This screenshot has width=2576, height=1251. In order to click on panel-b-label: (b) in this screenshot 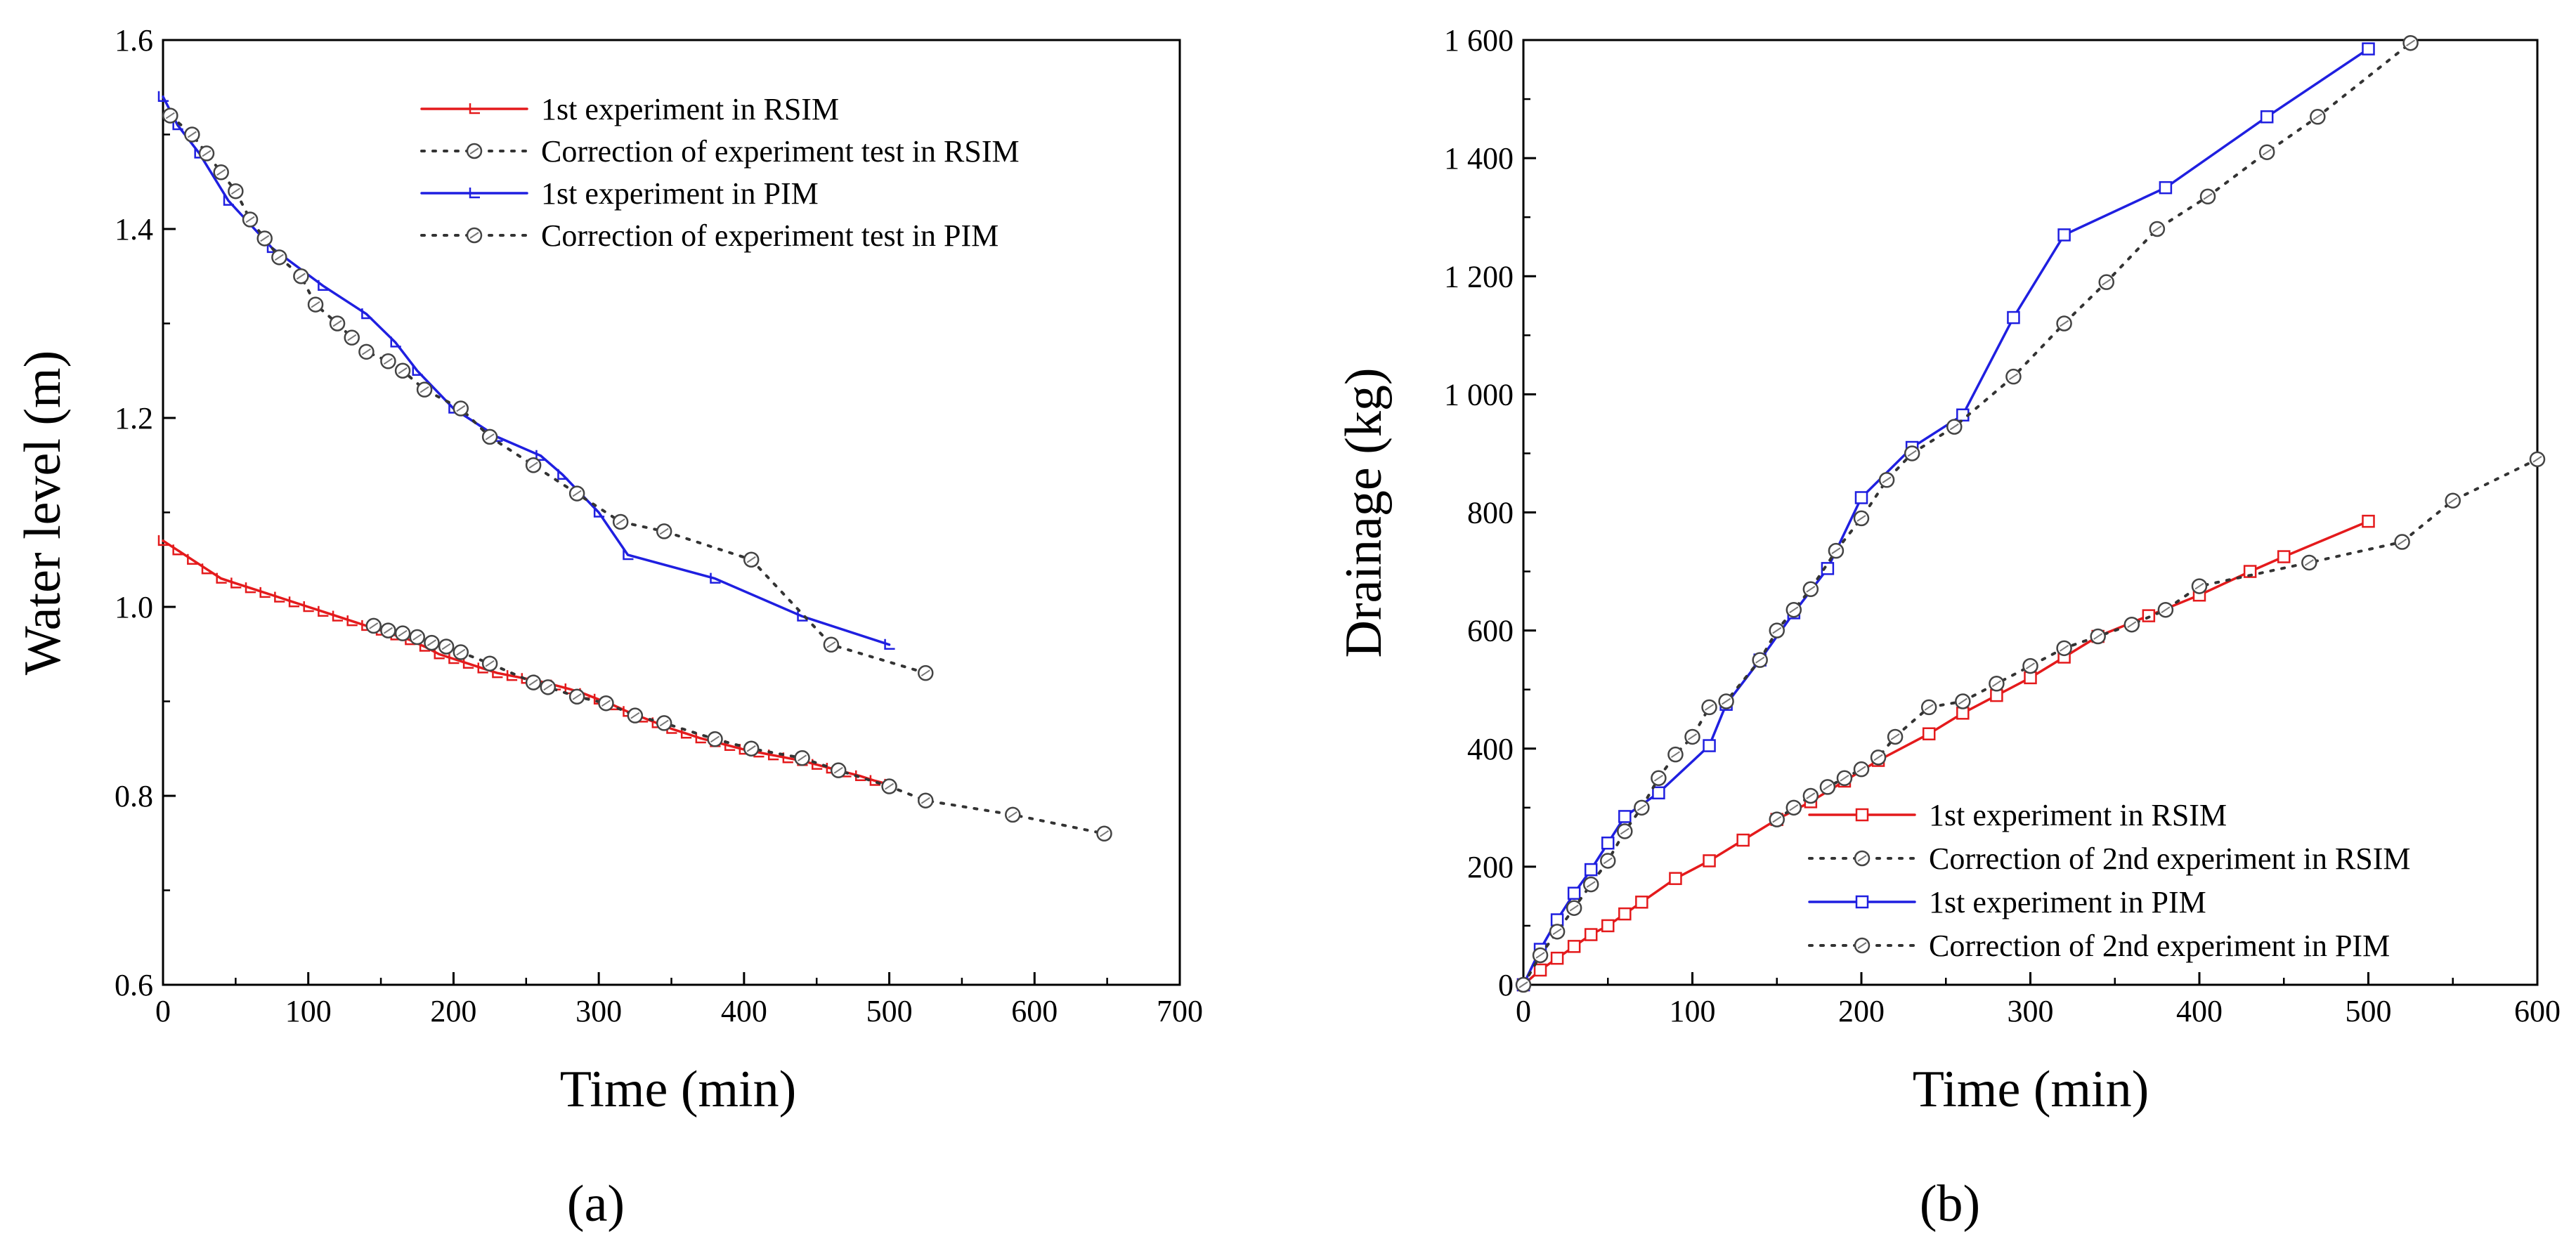, I will do `click(1950, 1204)`.